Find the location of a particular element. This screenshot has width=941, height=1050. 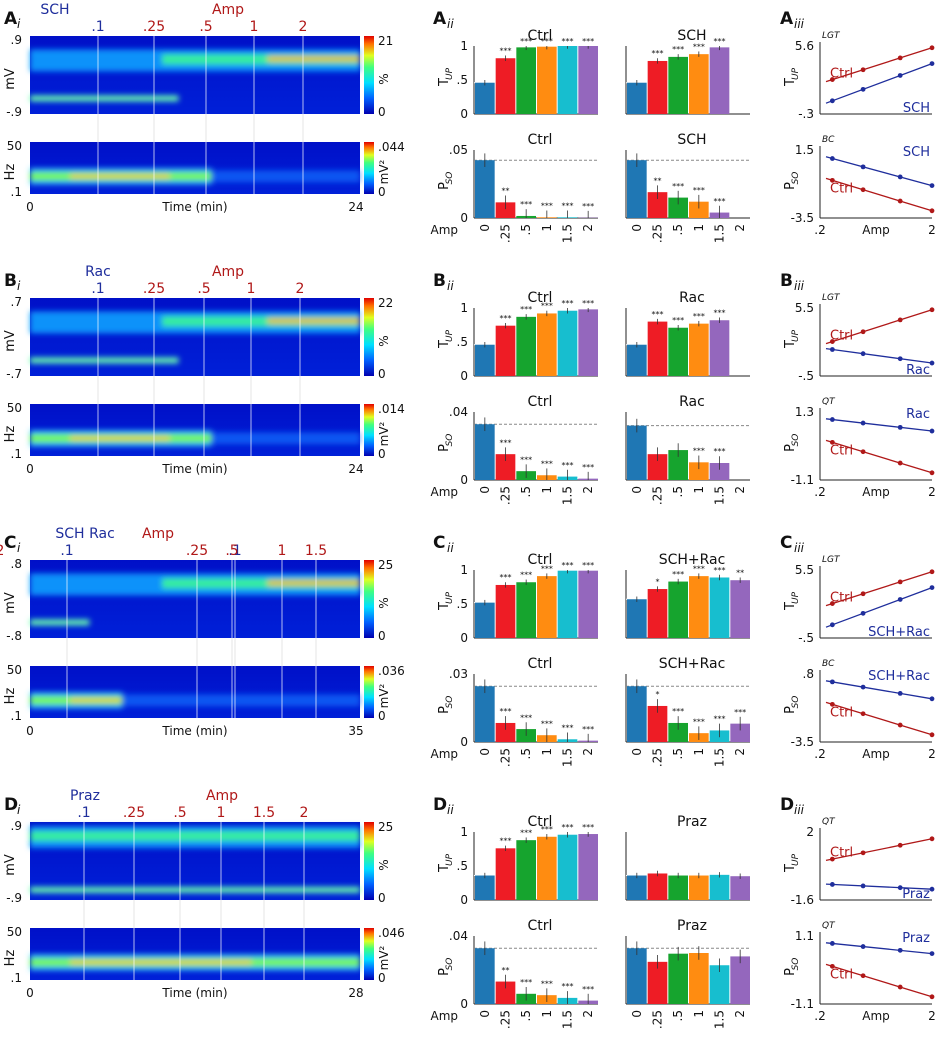

y-tick: .03 is located at coordinates (458, 674).